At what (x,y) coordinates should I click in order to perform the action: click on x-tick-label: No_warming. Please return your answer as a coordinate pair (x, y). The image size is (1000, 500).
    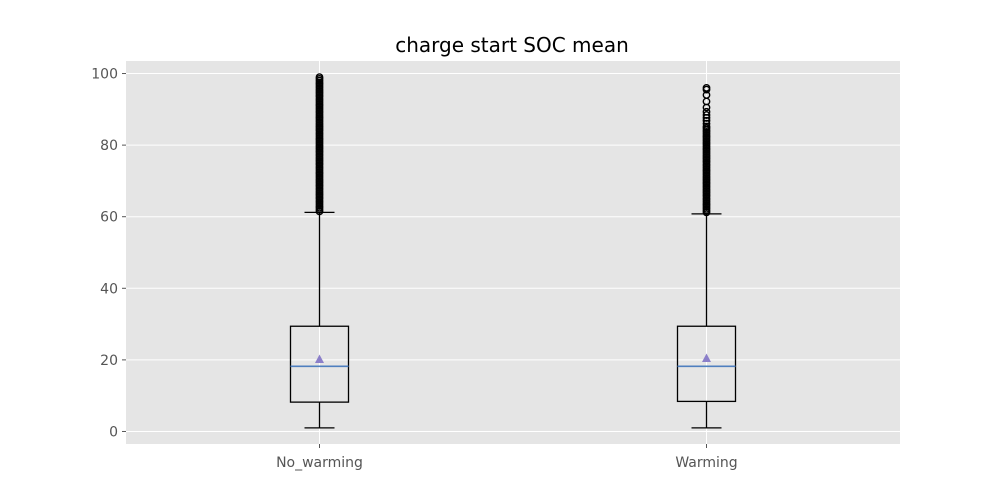
    Looking at the image, I should click on (319, 463).